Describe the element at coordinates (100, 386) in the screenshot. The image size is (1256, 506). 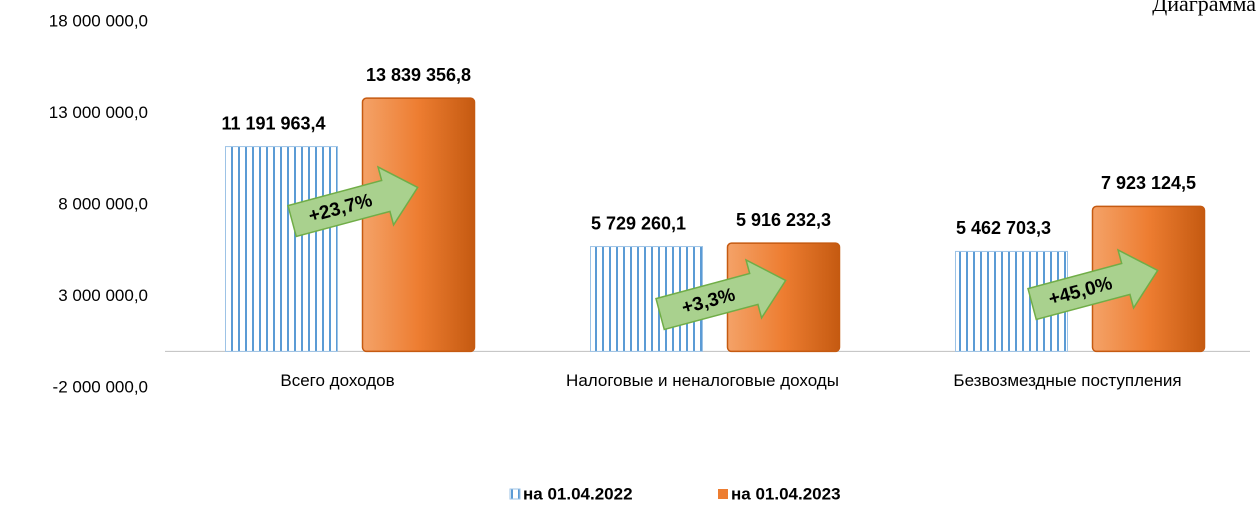
I see `y-tick-label: -2 000 000,0` at that location.